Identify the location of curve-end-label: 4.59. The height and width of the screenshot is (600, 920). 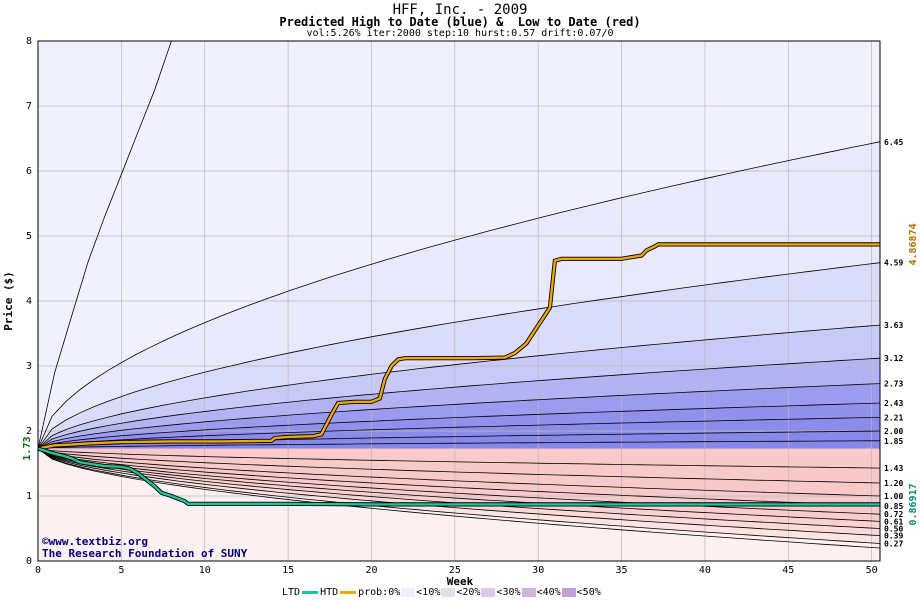
(893, 263).